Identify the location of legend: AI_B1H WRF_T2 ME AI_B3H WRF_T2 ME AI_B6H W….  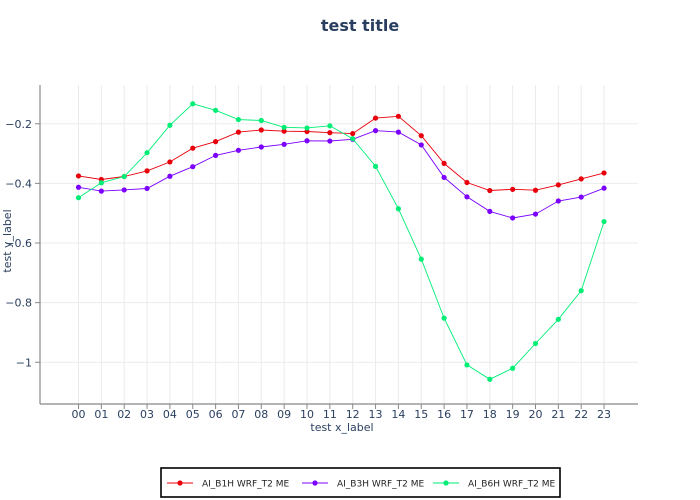
(360, 482).